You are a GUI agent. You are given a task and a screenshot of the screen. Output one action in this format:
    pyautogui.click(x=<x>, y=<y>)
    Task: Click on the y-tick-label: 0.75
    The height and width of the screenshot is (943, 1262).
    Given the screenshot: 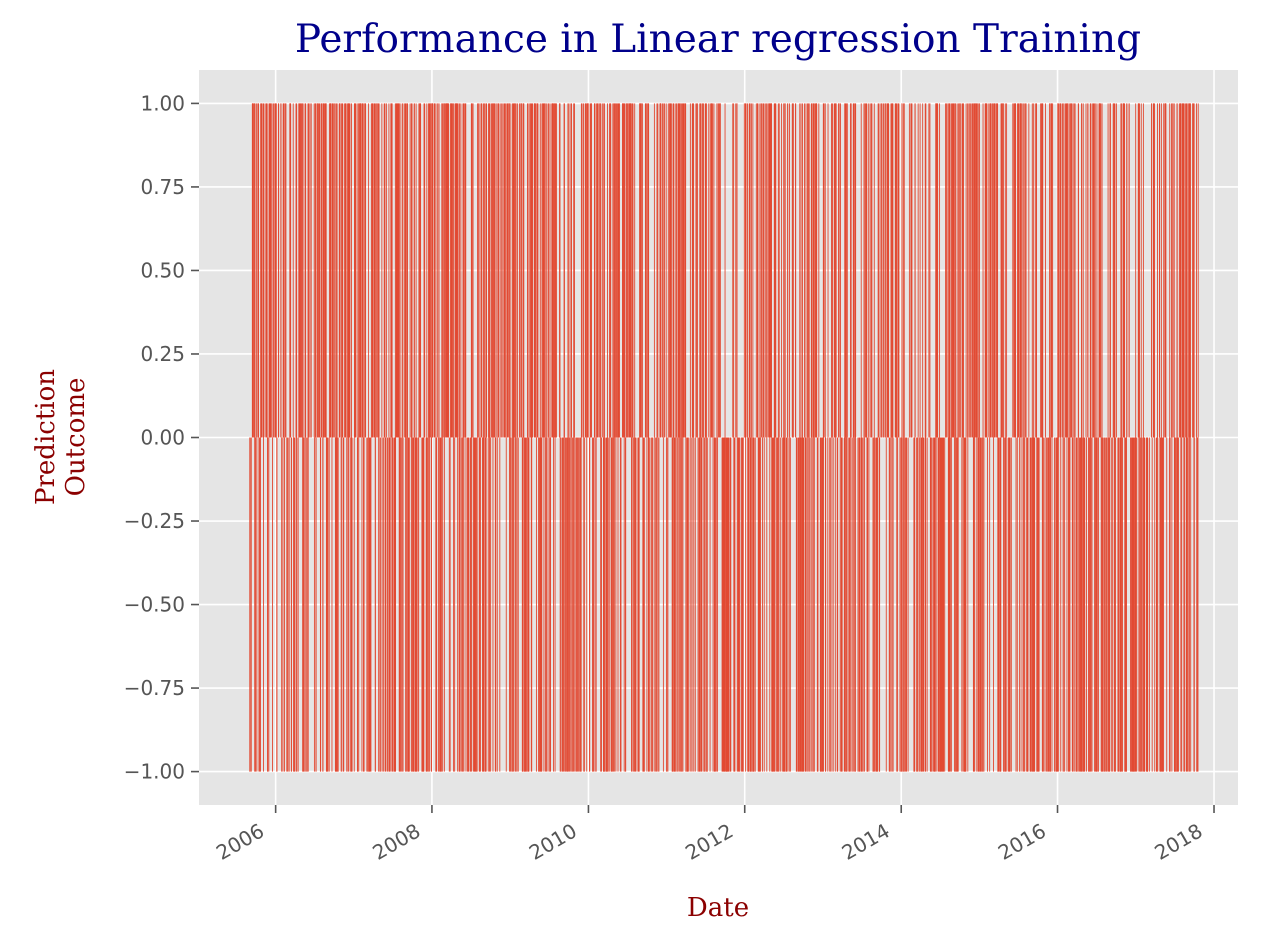 What is the action you would take?
    pyautogui.click(x=162, y=187)
    